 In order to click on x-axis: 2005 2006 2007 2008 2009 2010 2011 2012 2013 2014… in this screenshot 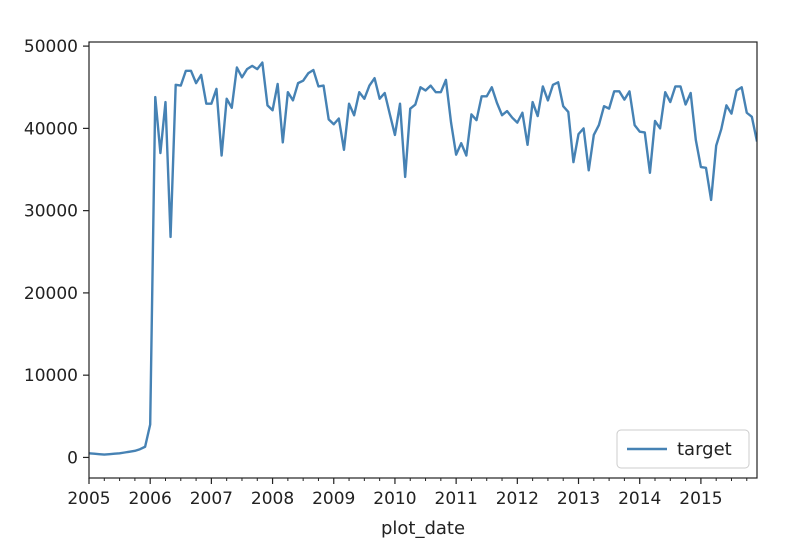, I will do `click(407, 493)`.